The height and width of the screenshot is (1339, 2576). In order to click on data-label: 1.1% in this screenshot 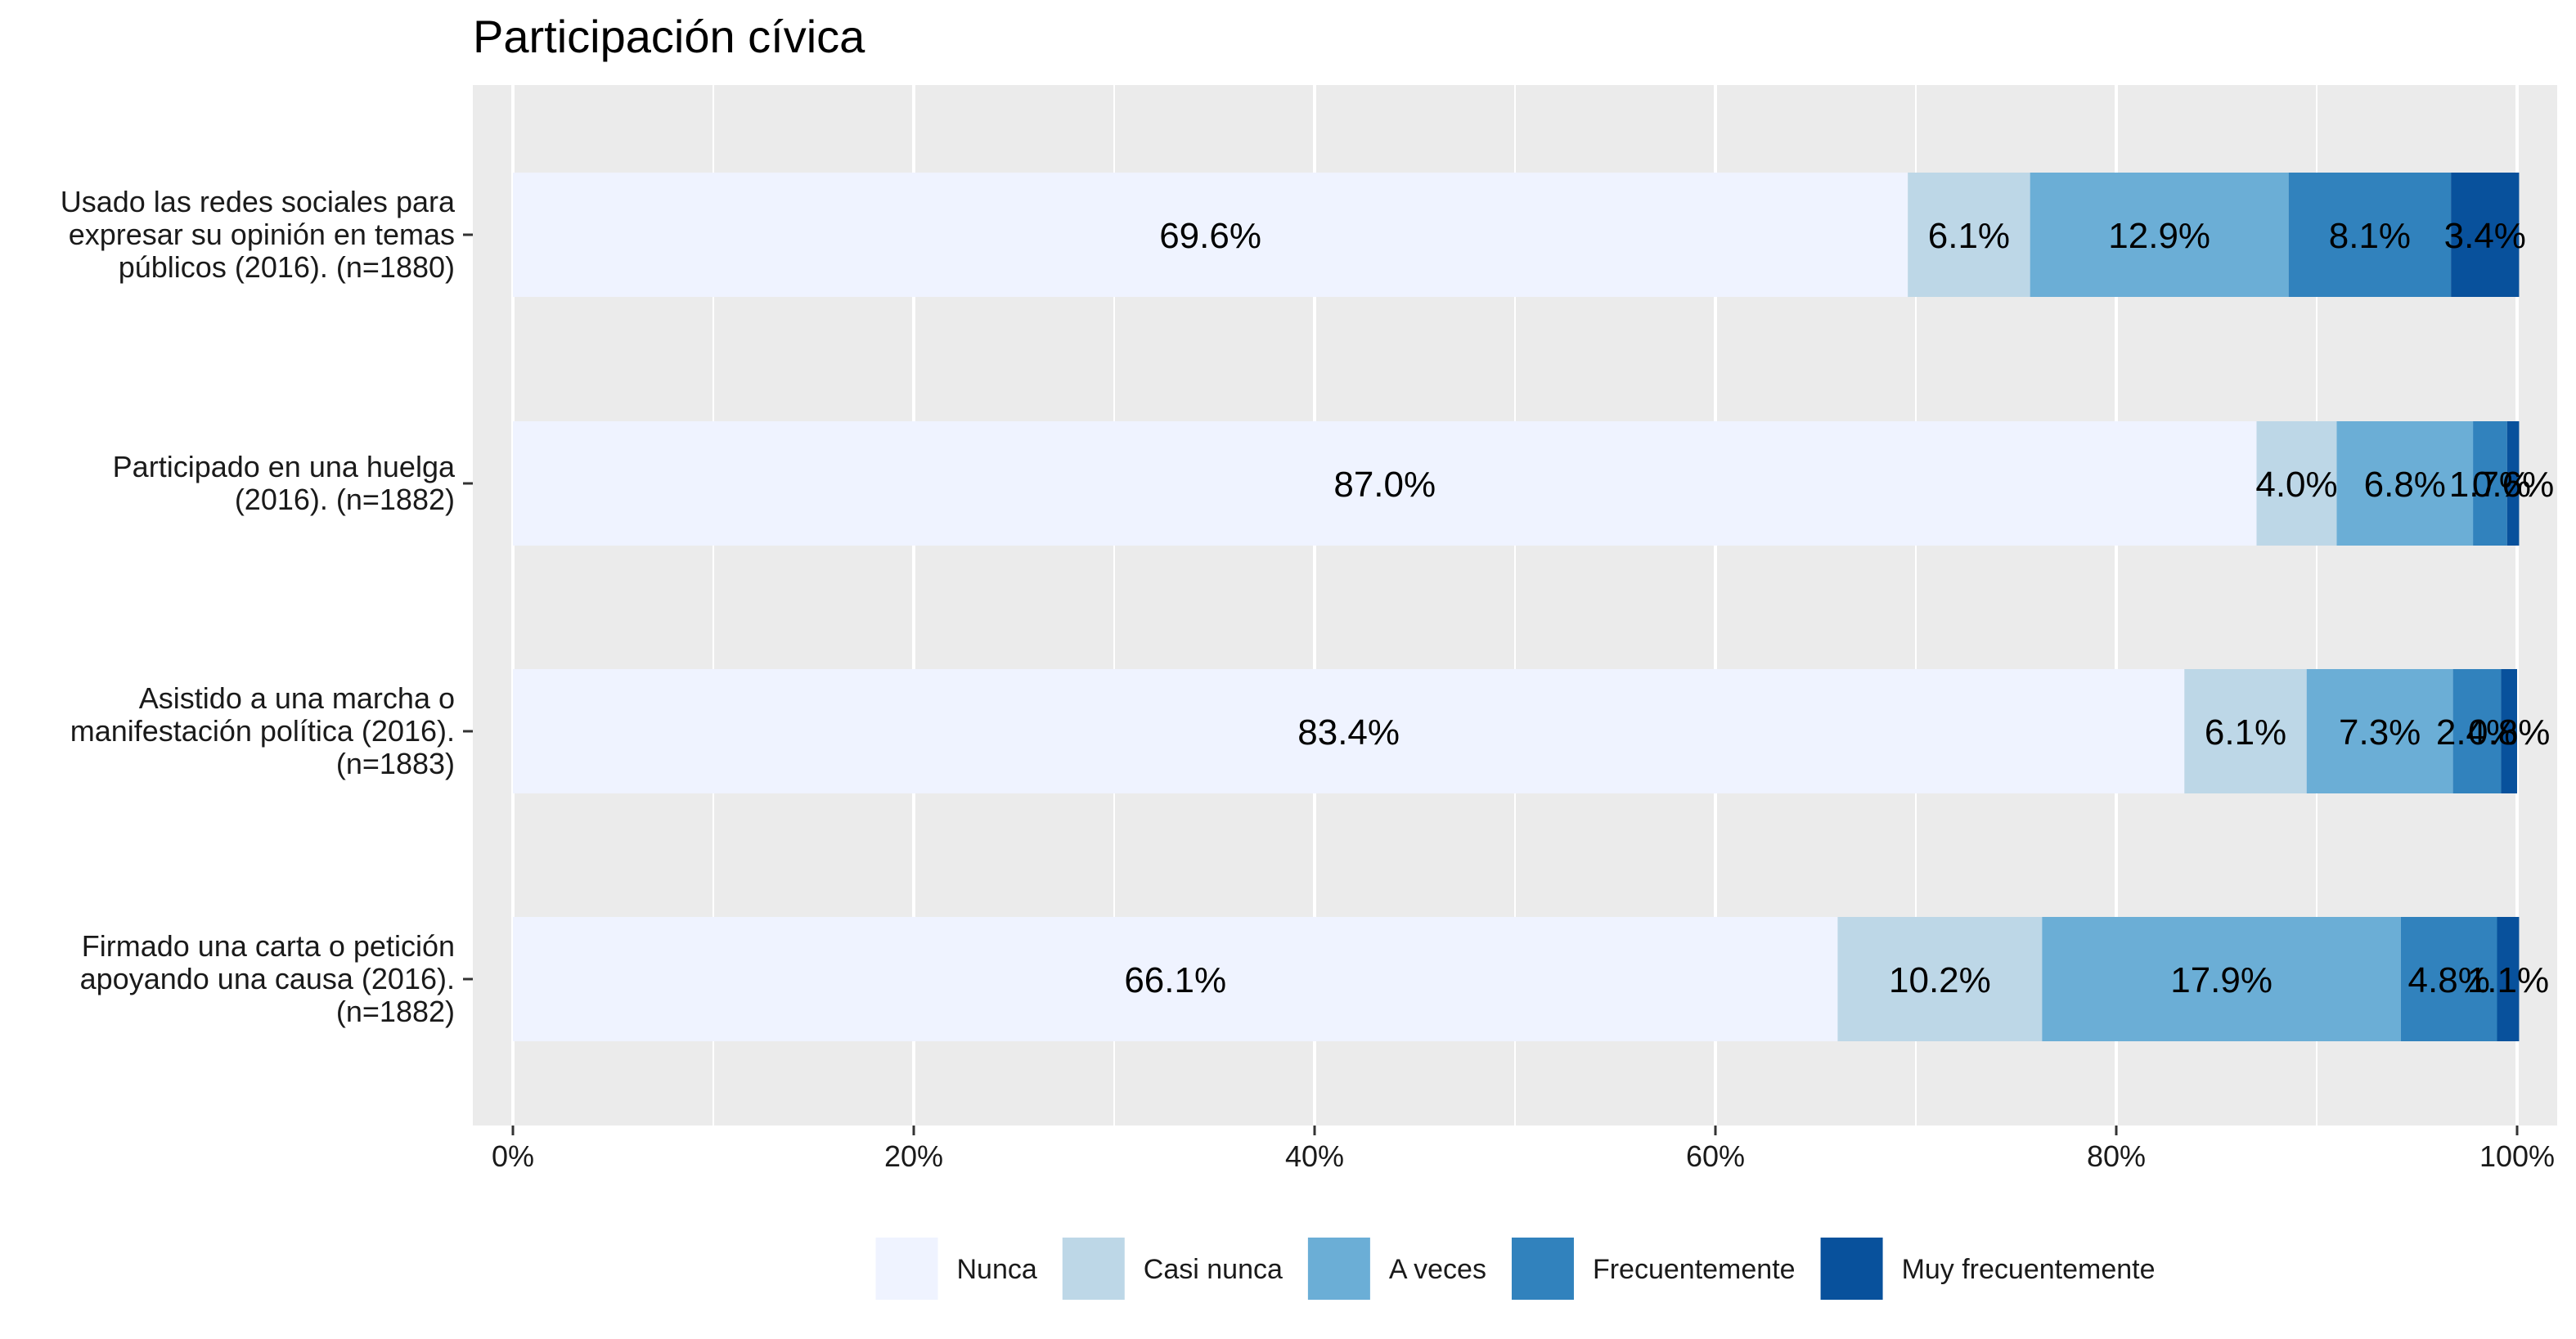, I will do `click(2508, 980)`.